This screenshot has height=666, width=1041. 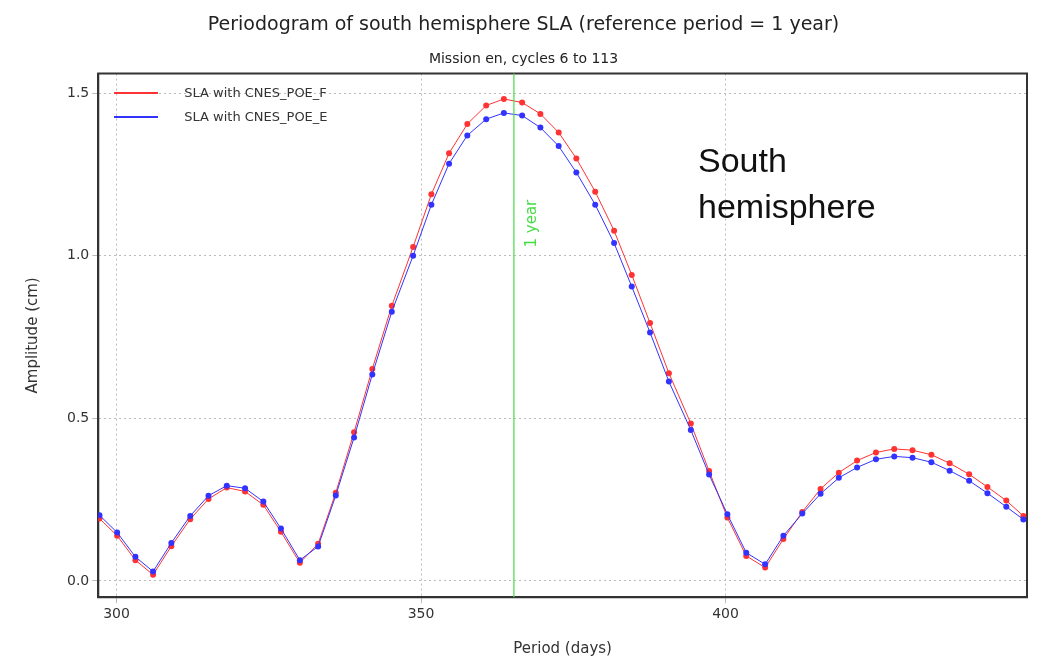 What do you see at coordinates (725, 613) in the screenshot?
I see `x-tick-label: 400` at bounding box center [725, 613].